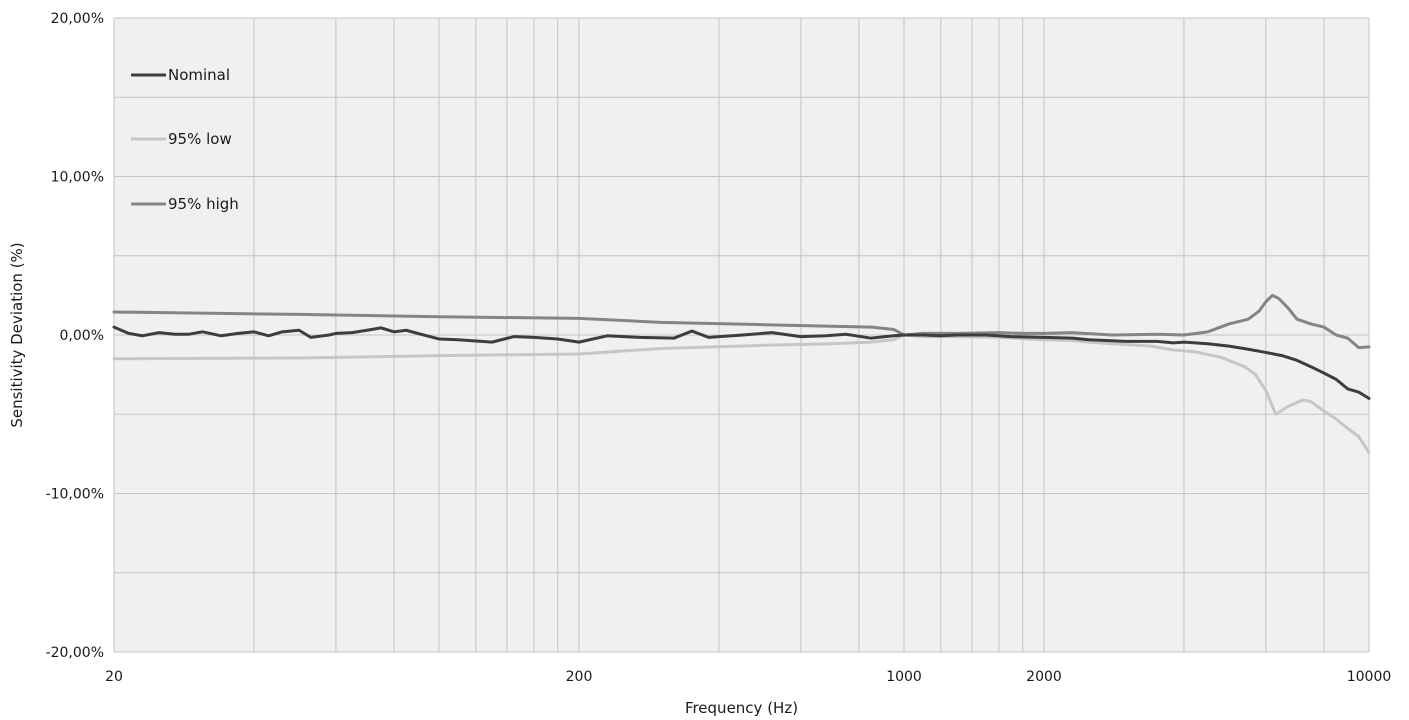 The height and width of the screenshot is (720, 1409). Describe the element at coordinates (741, 708) in the screenshot. I see `x-axis-title: Frequency (Hz)` at that location.